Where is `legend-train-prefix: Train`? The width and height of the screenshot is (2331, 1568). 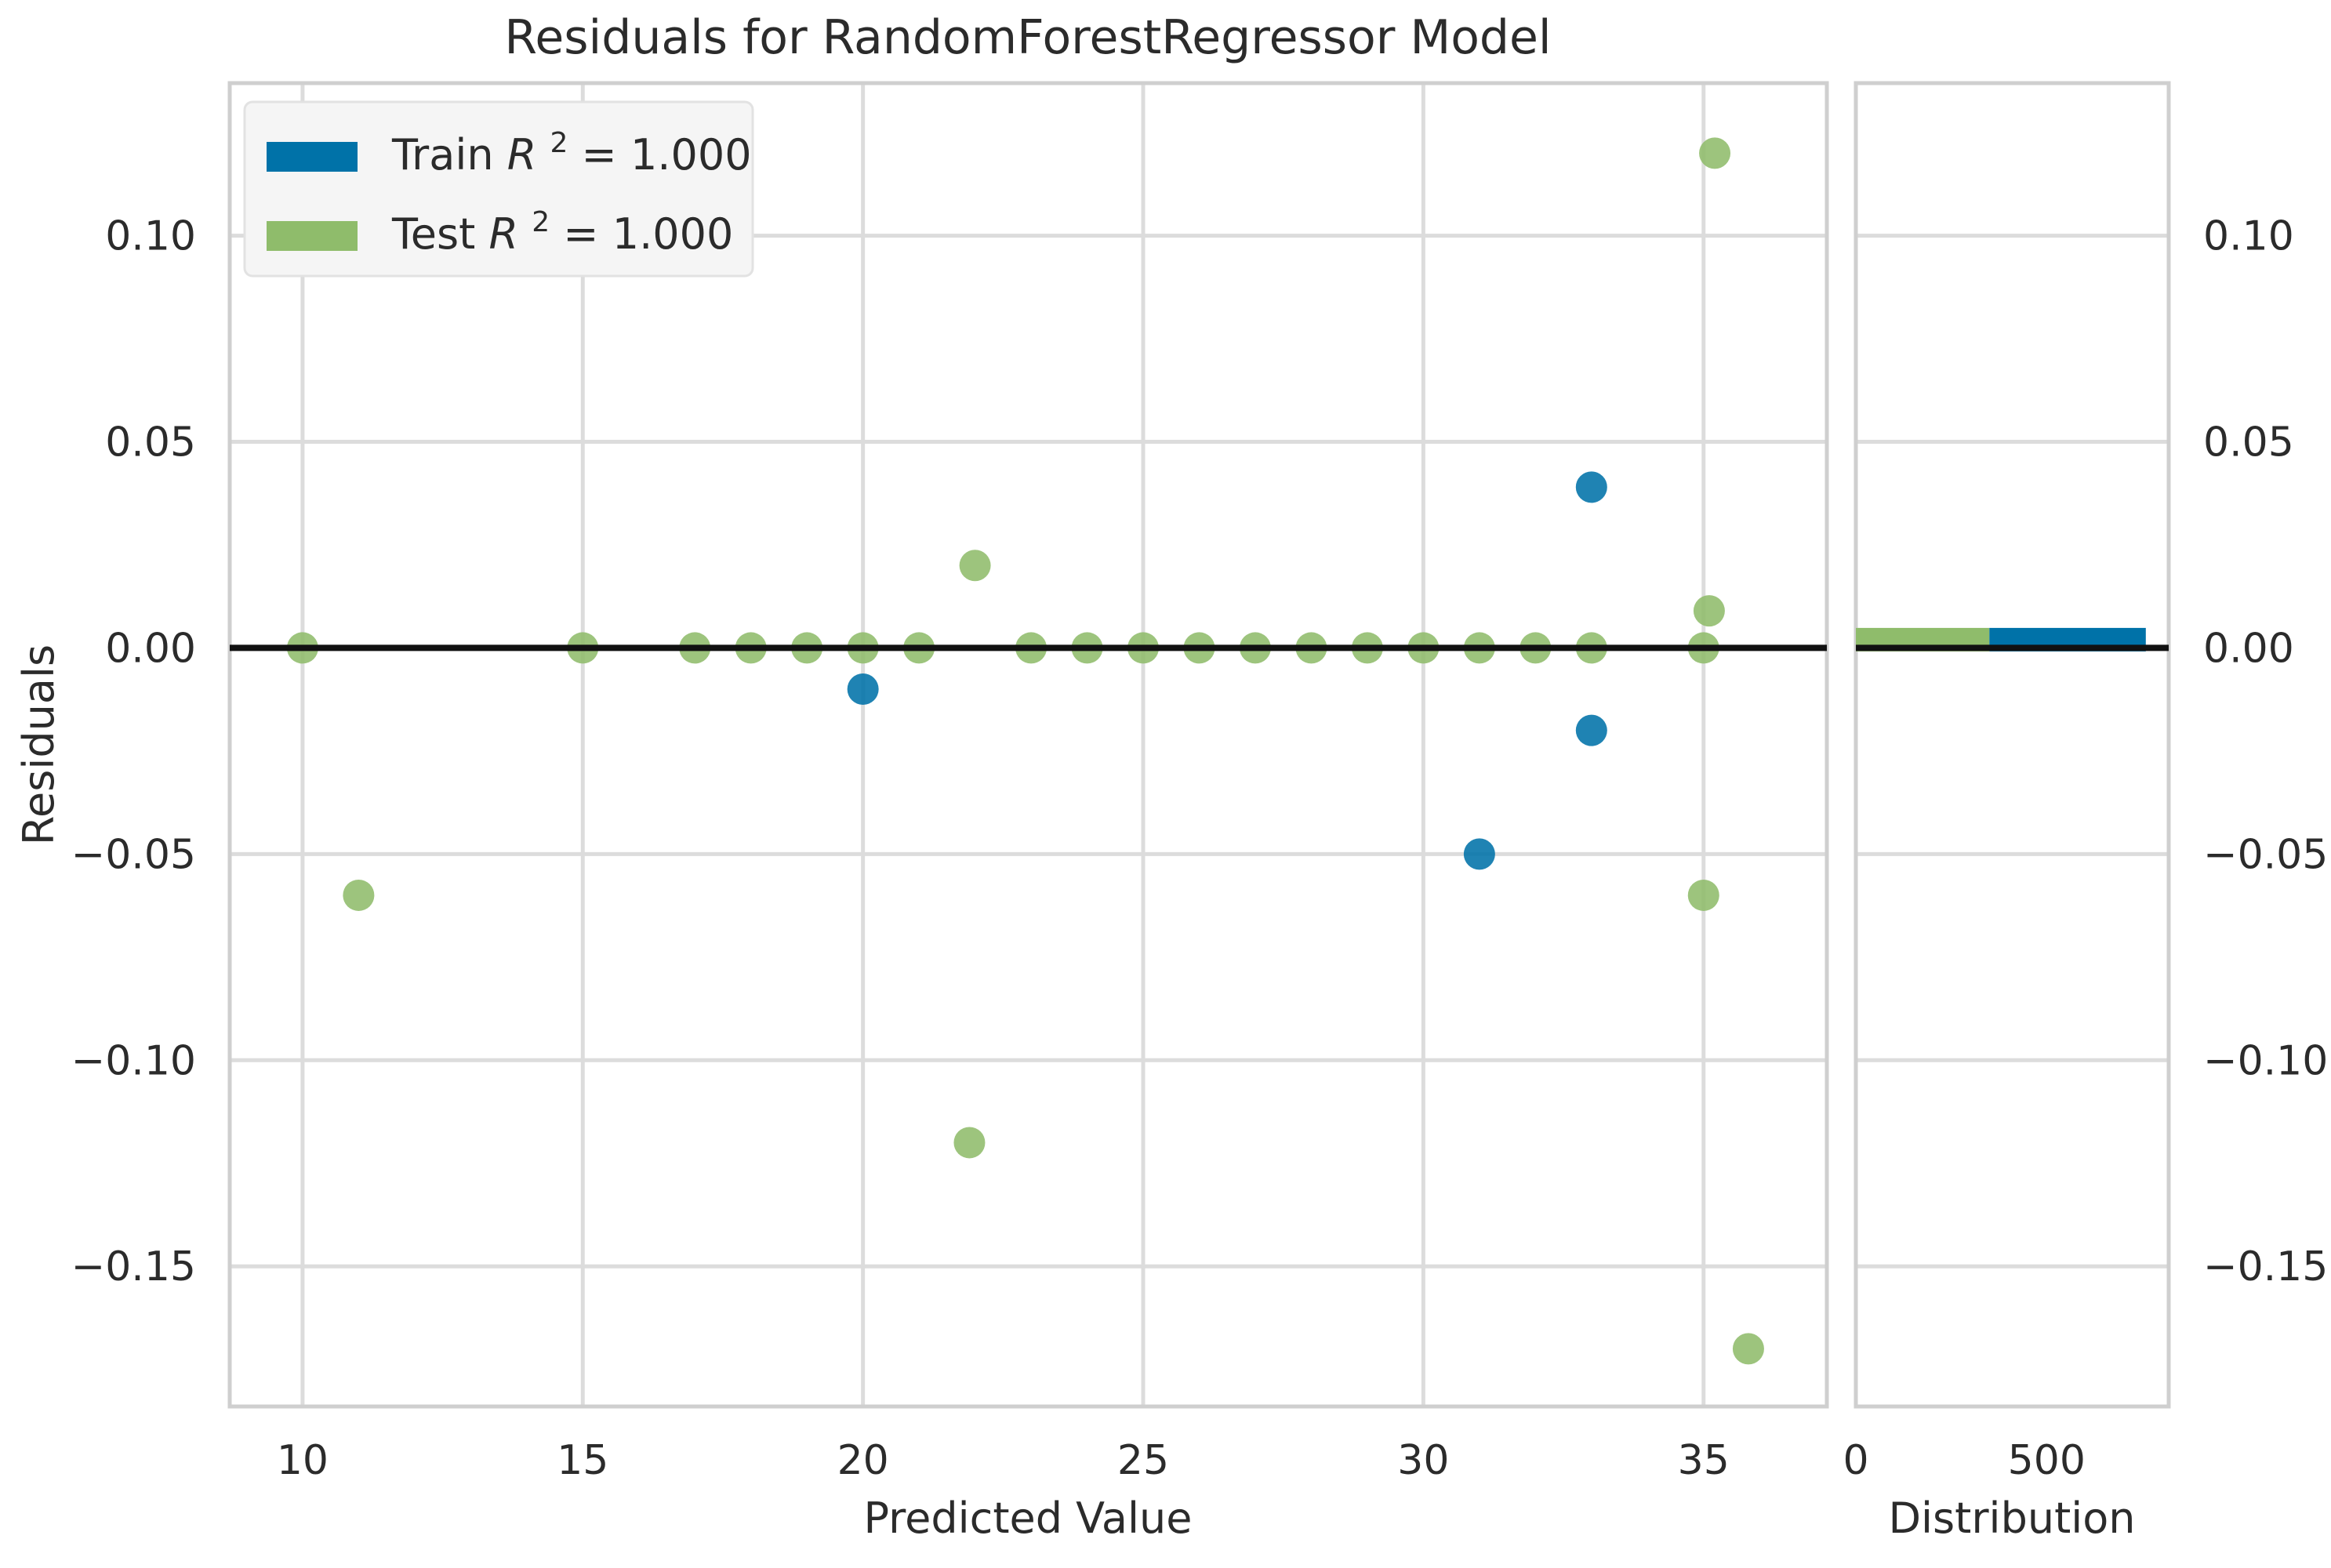 legend-train-prefix: Train is located at coordinates (443, 155).